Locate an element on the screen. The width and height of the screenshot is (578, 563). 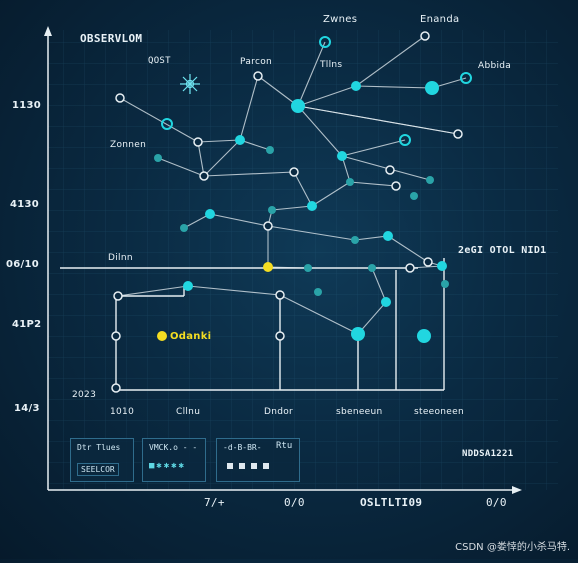
control-panel-4: Rtu is located at coordinates (285, 448).